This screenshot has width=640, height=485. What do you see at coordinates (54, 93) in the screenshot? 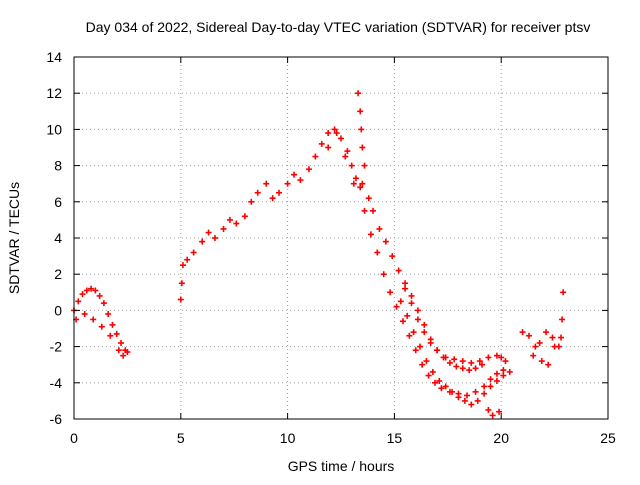
I see `y-tick-label: 12` at bounding box center [54, 93].